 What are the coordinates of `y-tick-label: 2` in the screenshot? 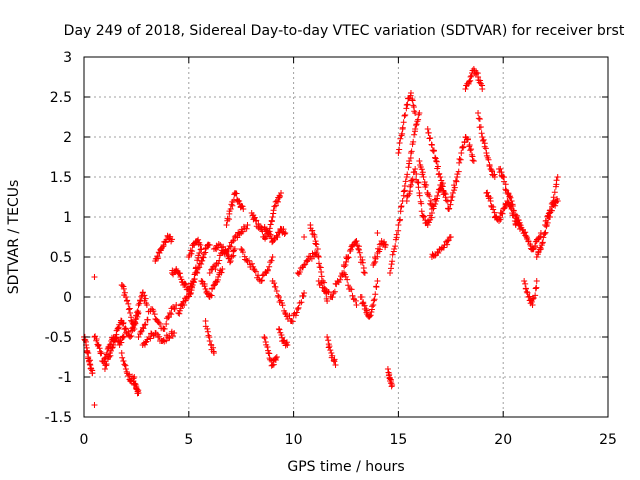 It's located at (67, 138).